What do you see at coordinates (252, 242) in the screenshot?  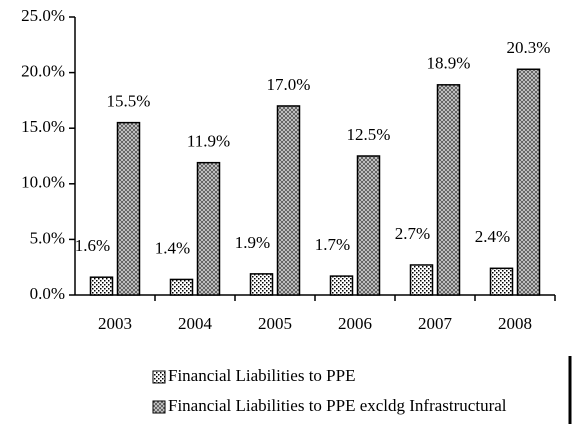 I see `data-label: 1.9%` at bounding box center [252, 242].